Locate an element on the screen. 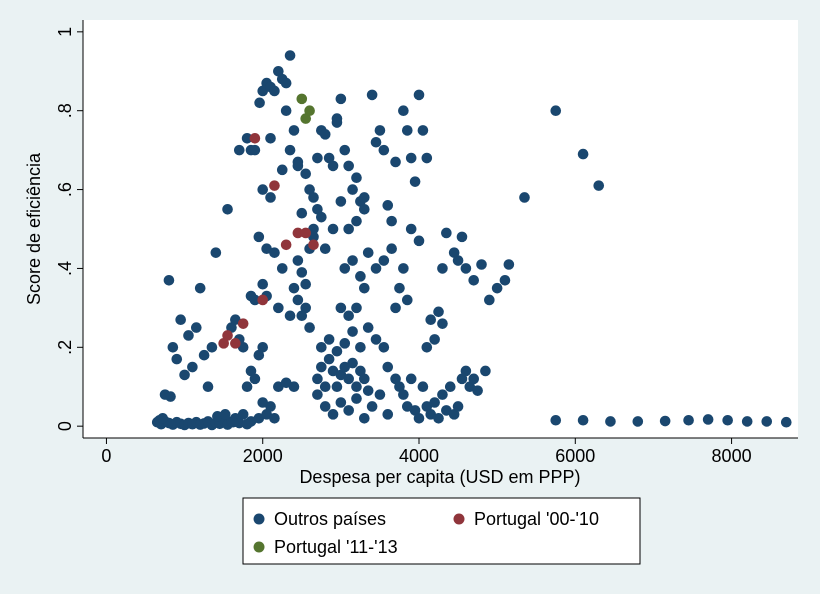 The height and width of the screenshot is (594, 820). x-tick-label: 0 is located at coordinates (106, 456).